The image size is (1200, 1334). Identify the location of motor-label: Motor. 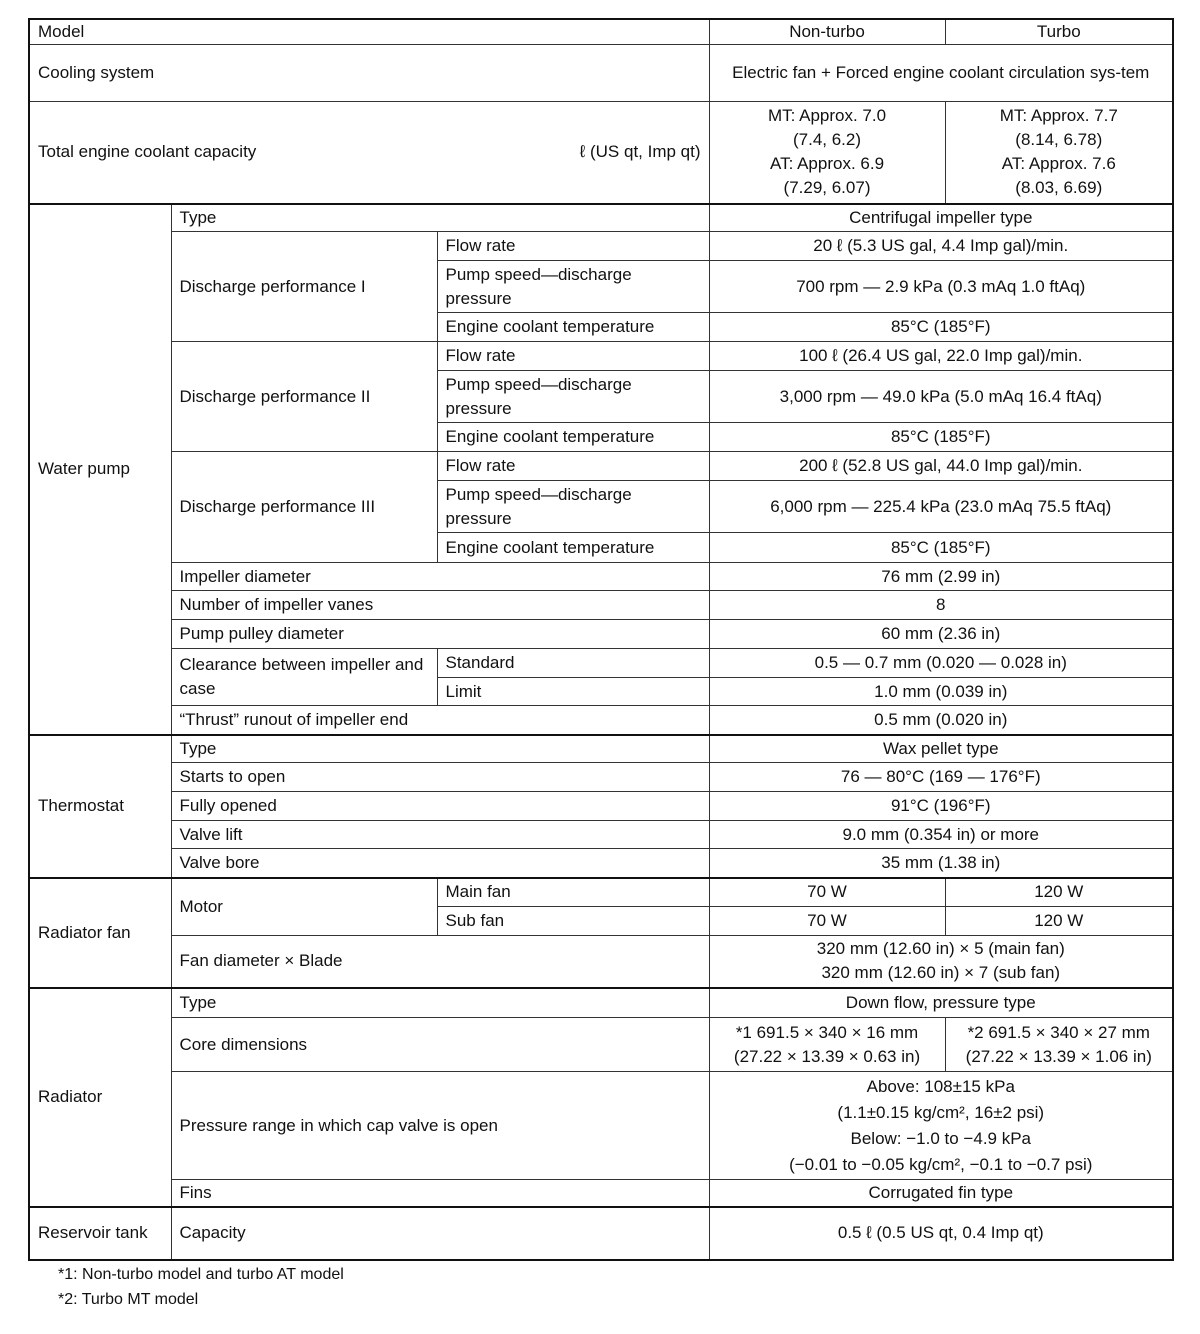
(304, 906).